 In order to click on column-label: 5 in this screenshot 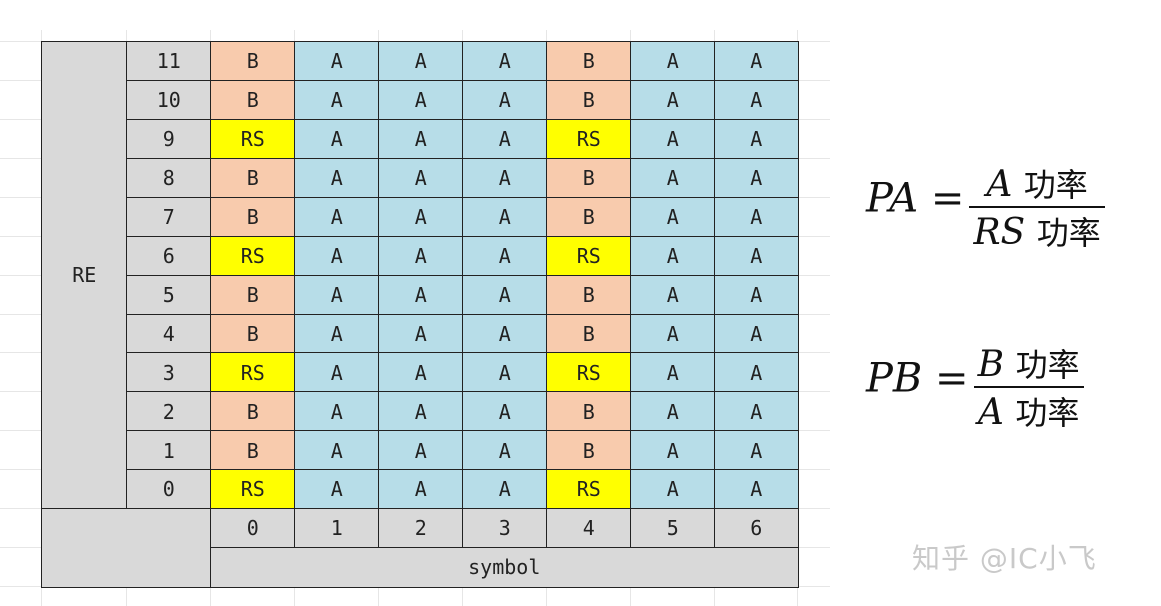, I will do `click(673, 528)`.